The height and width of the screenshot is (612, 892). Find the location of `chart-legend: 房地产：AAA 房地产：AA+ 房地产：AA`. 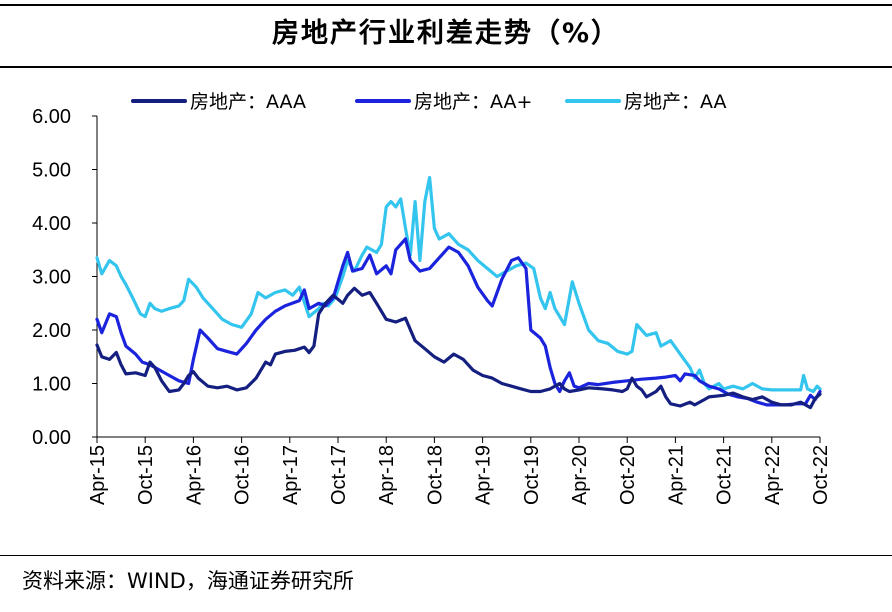

chart-legend: 房地产：AAA 房地产：AA+ 房地产：AA is located at coordinates (429, 102).